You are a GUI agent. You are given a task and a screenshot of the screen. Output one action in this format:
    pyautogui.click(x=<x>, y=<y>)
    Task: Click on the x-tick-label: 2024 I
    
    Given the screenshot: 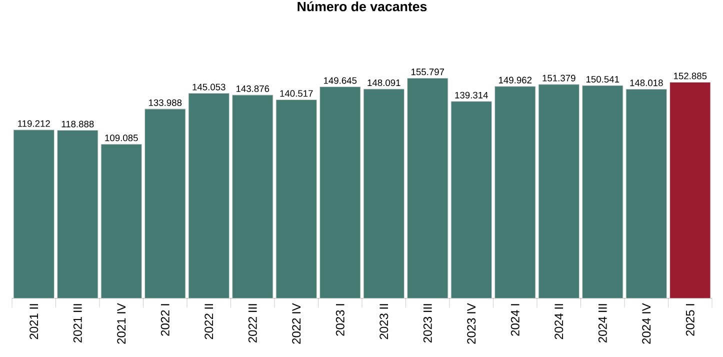 What is the action you would take?
    pyautogui.click(x=515, y=320)
    